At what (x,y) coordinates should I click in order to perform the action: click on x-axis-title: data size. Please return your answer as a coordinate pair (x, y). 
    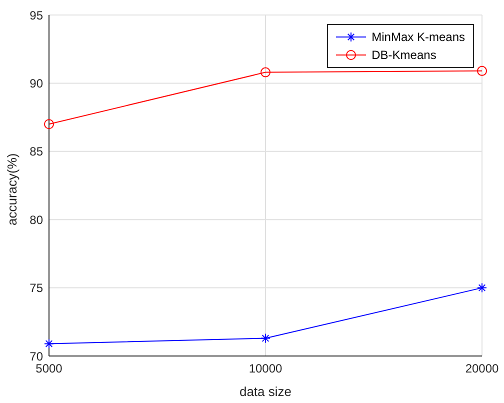
    Looking at the image, I should click on (265, 391).